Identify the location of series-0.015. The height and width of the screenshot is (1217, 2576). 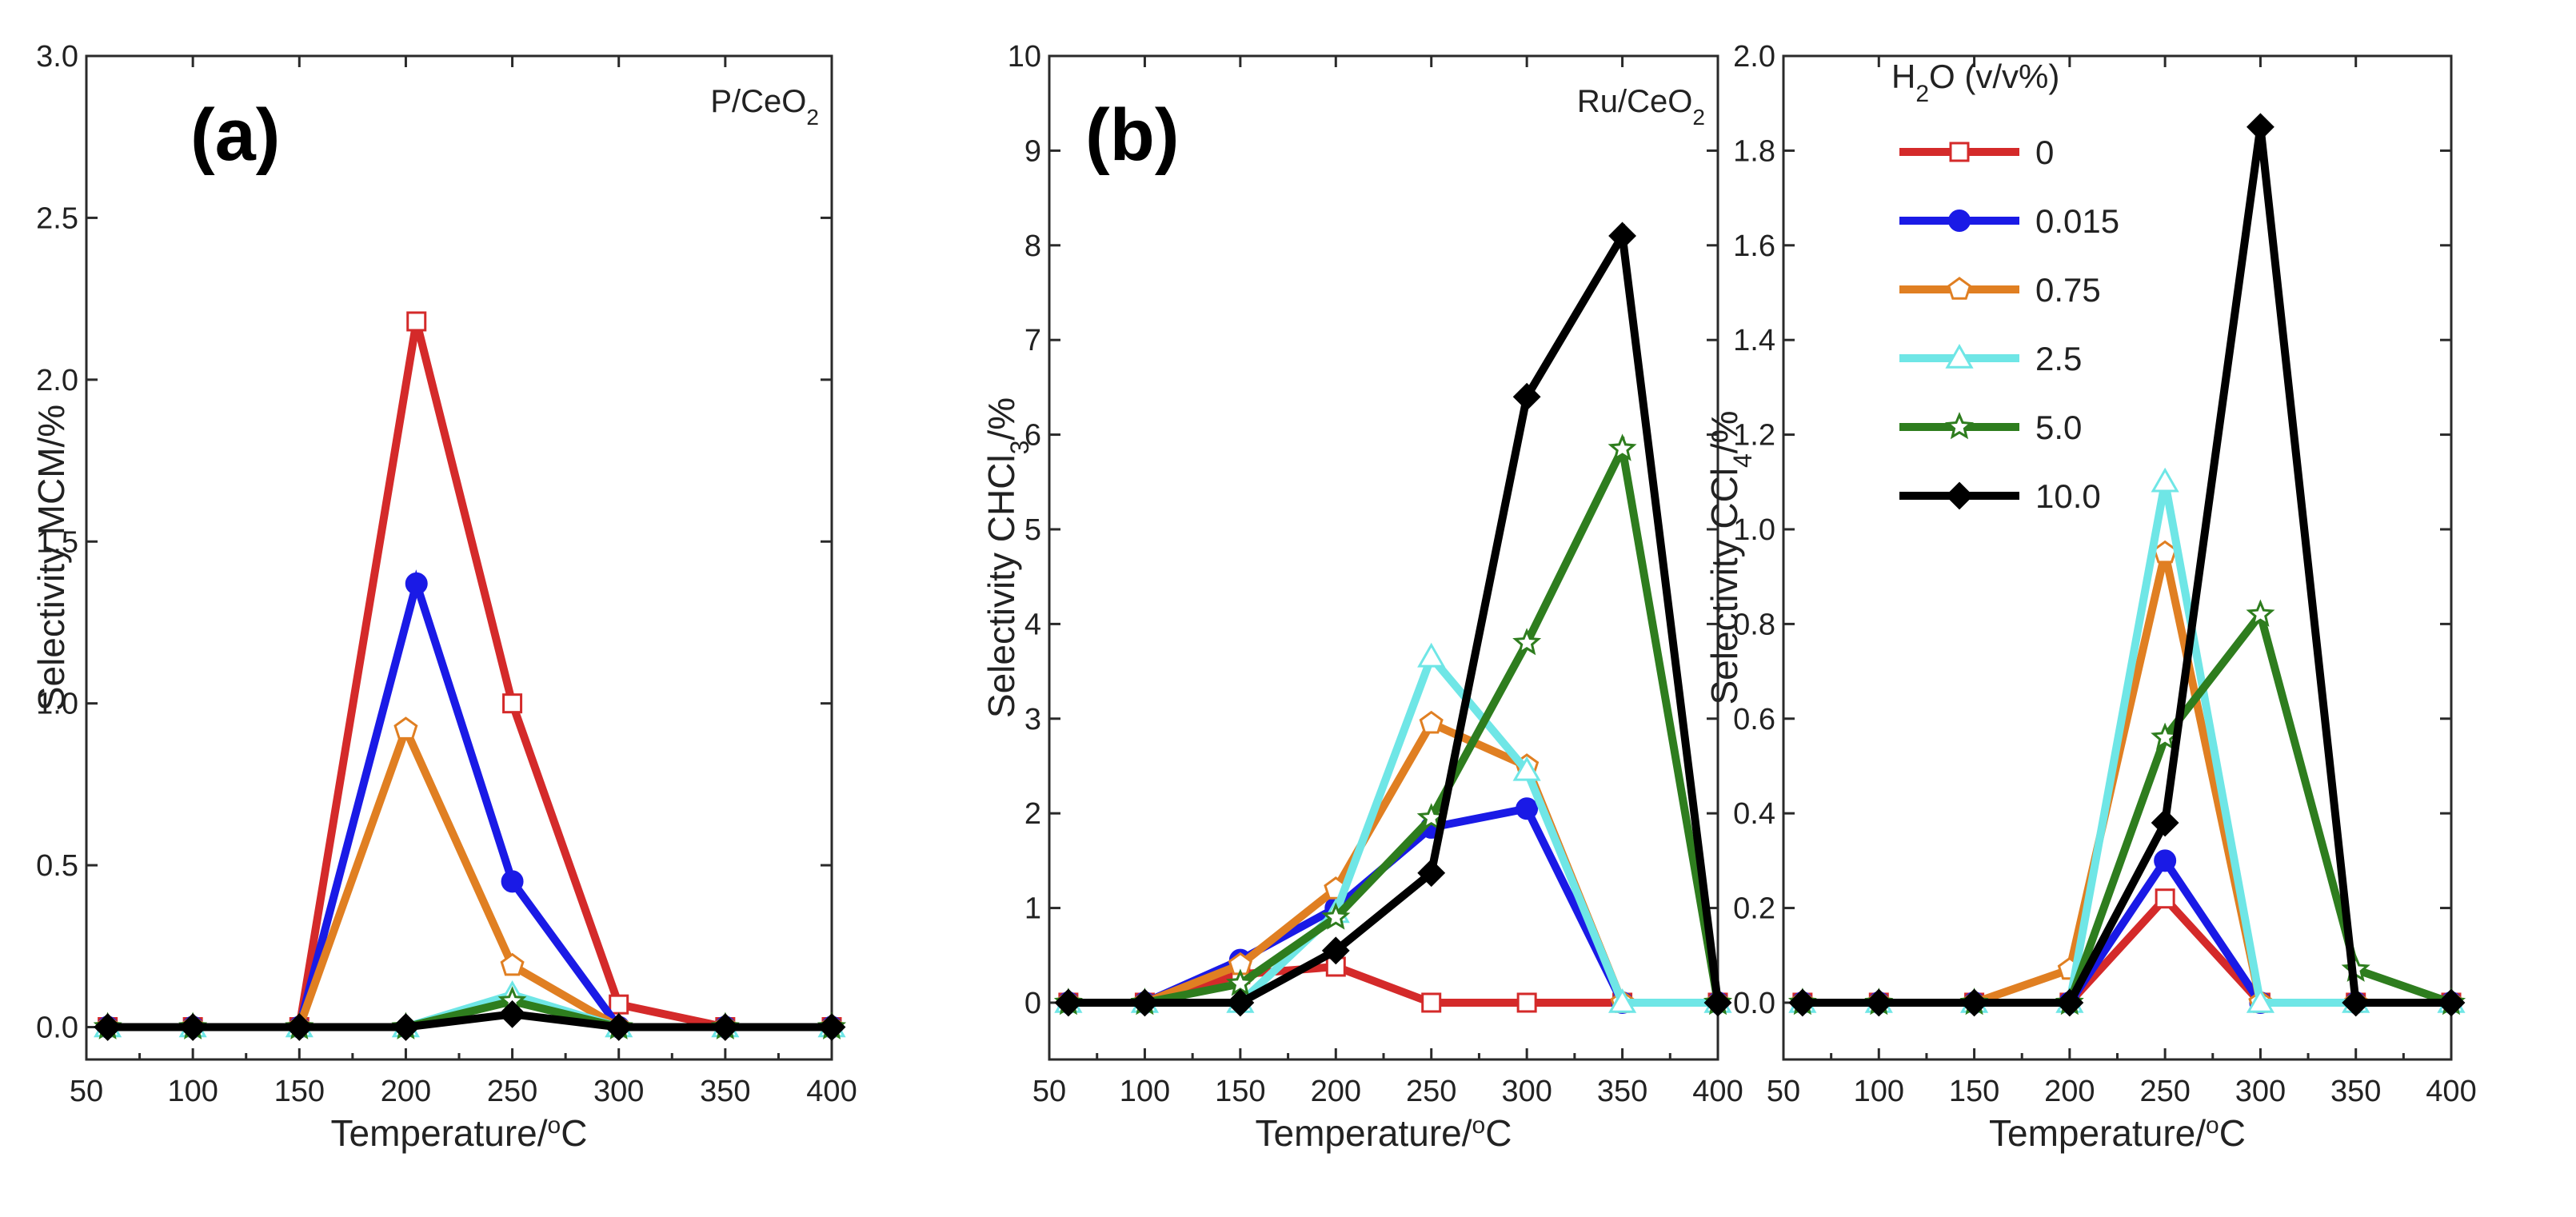
(470, 804).